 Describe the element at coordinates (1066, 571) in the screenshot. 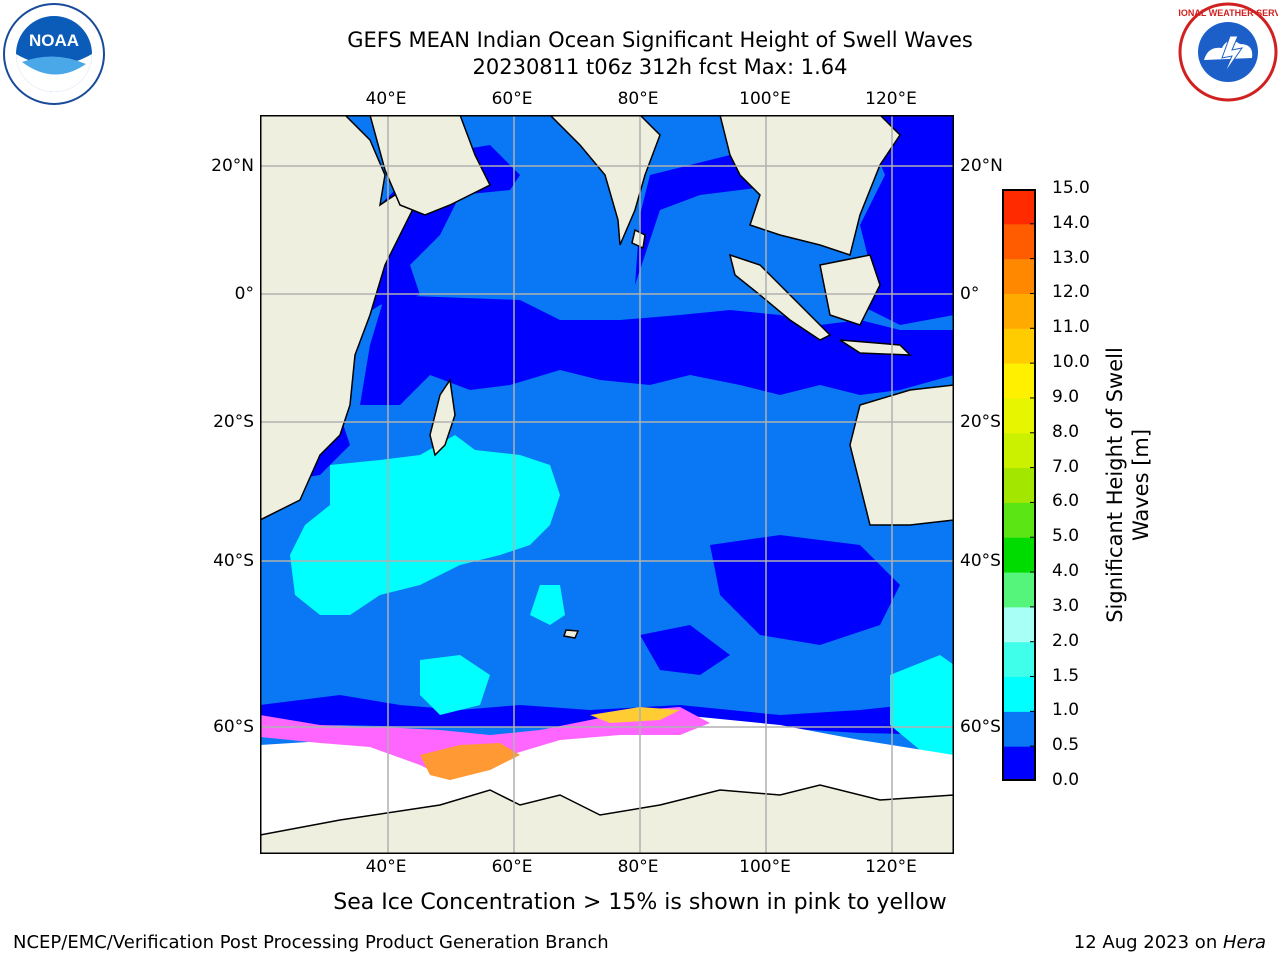

I see `colorbar-label: 4.0` at that location.